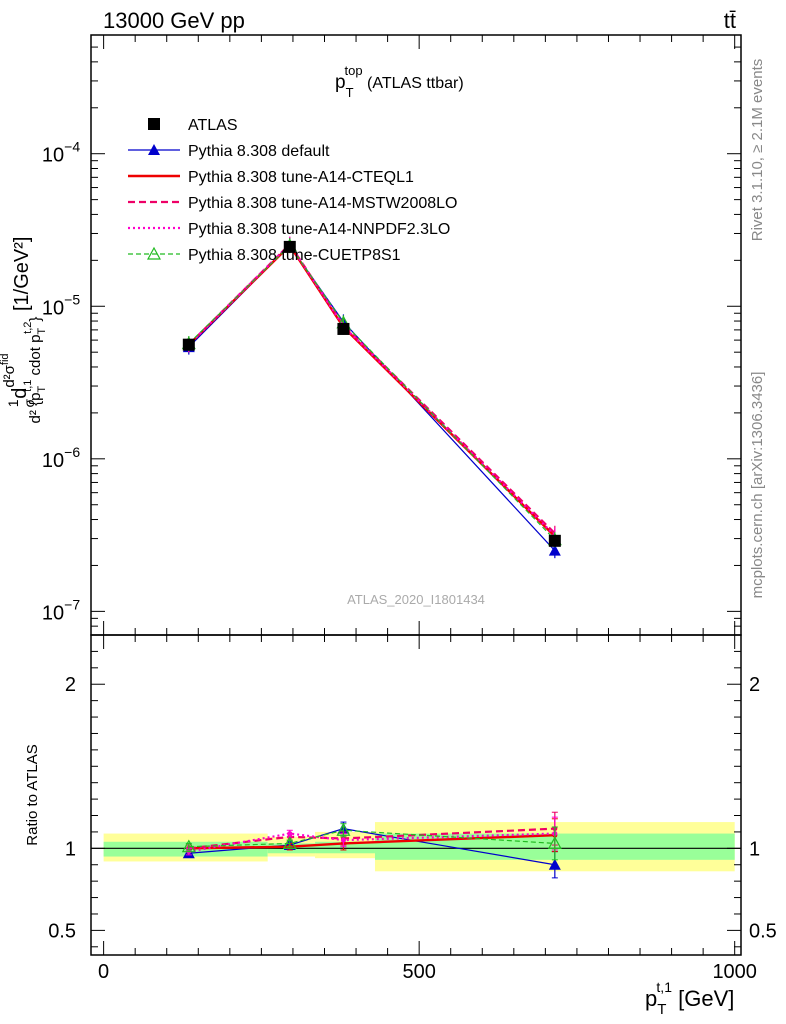 The width and height of the screenshot is (786, 1024). I want to click on ratio-y-tick-label-right: 1, so click(754, 849).